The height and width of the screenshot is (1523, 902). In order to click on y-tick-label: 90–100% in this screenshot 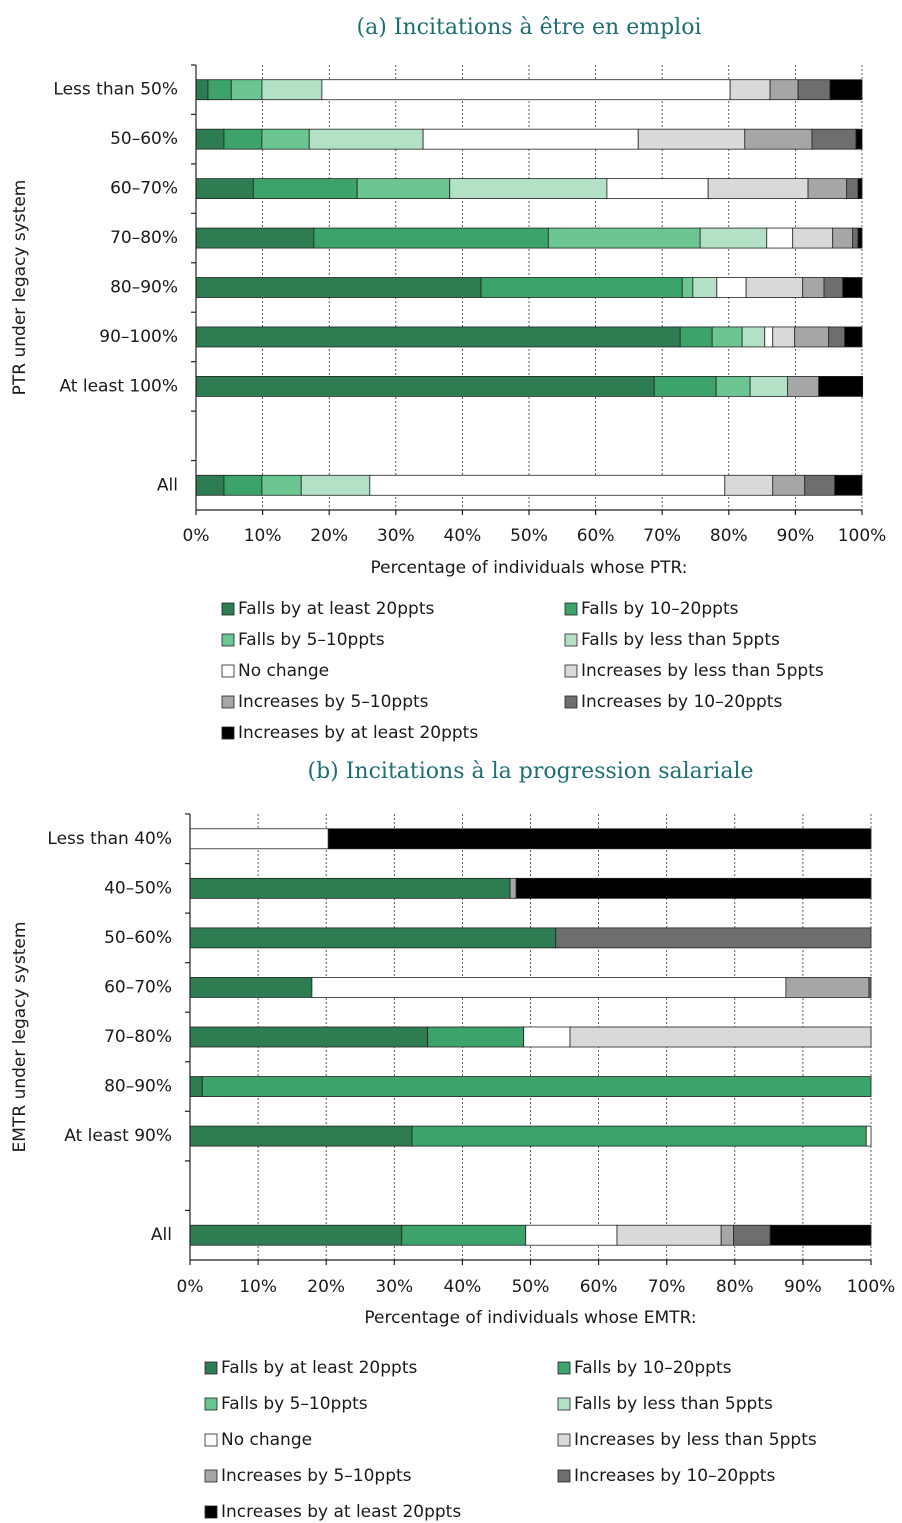, I will do `click(138, 337)`.